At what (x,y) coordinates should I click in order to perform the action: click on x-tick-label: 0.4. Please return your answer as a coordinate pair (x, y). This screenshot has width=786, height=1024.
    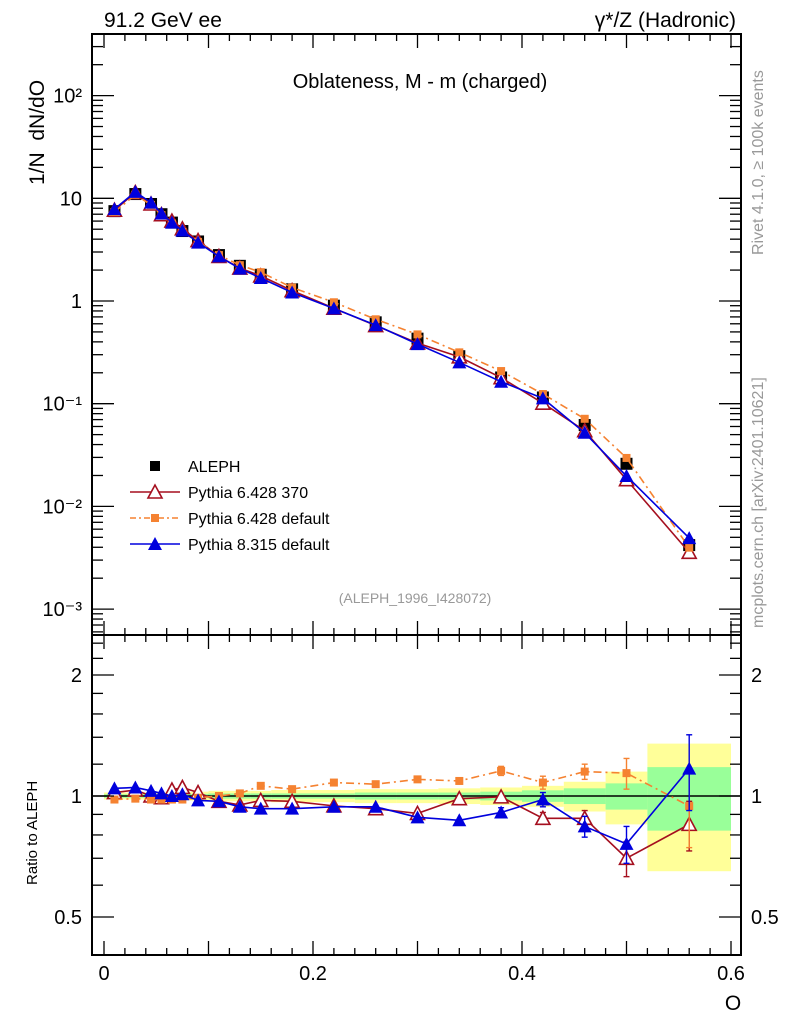
    Looking at the image, I should click on (522, 974).